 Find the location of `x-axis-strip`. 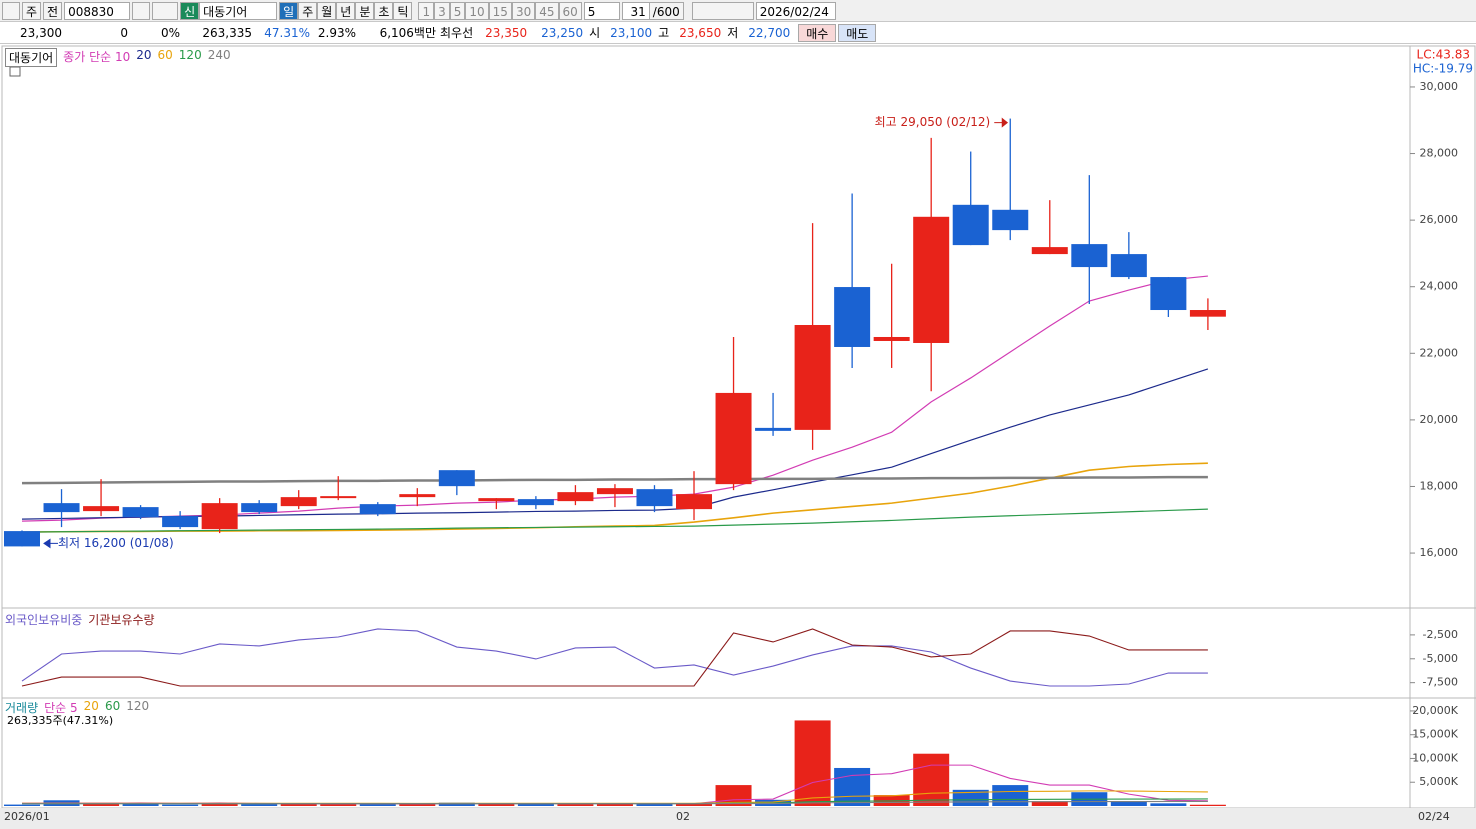

x-axis-strip is located at coordinates (738, 818).